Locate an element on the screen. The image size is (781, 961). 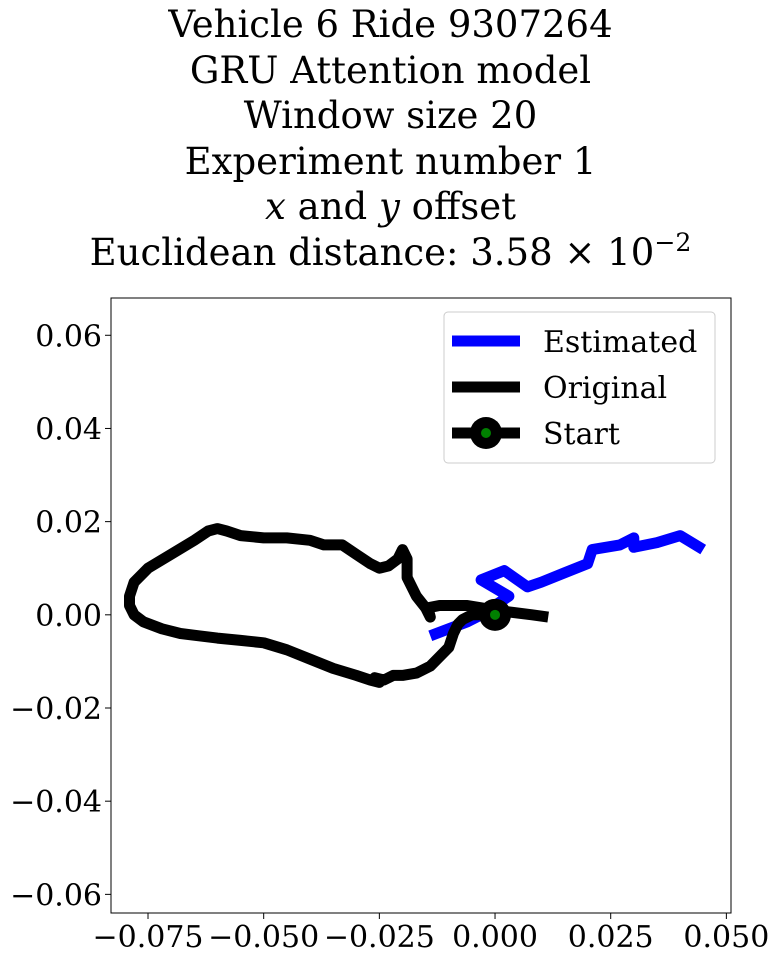
title-x-symbol: x is located at coordinates (275, 206).